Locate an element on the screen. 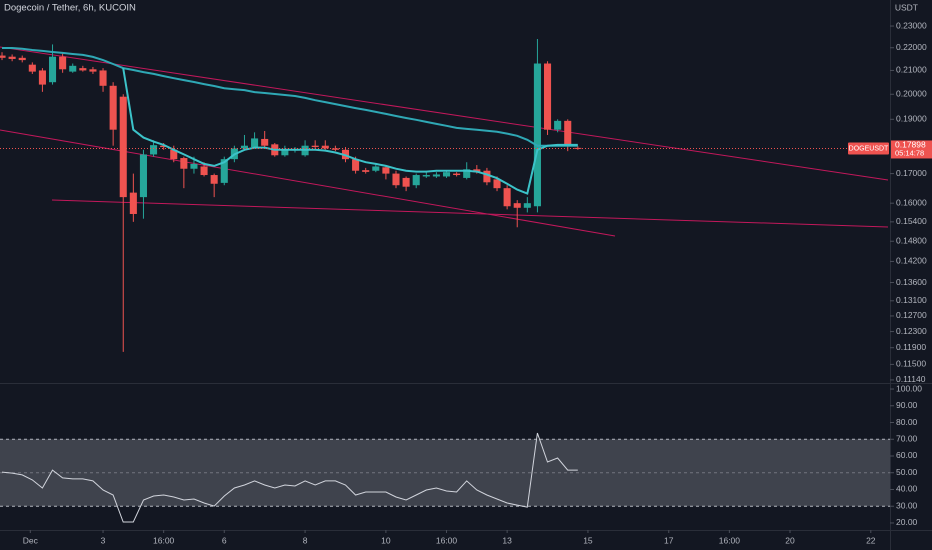 Image resolution: width=932 pixels, height=550 pixels. y-tick-label: 60.00 is located at coordinates (907, 455).